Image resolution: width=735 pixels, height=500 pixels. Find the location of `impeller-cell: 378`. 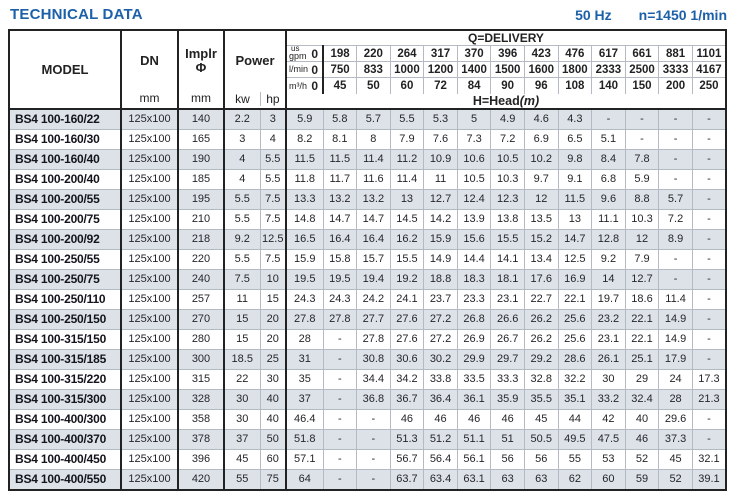

impeller-cell: 378 is located at coordinates (200, 439).